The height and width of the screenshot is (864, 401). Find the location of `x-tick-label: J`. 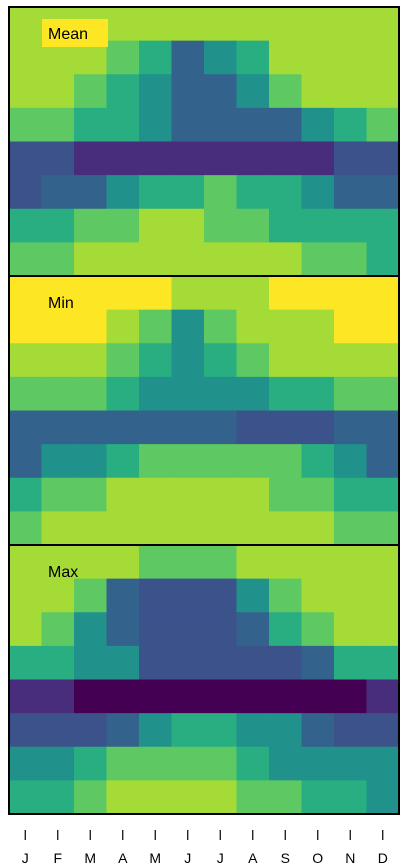

x-tick-label: J is located at coordinates (220, 857).